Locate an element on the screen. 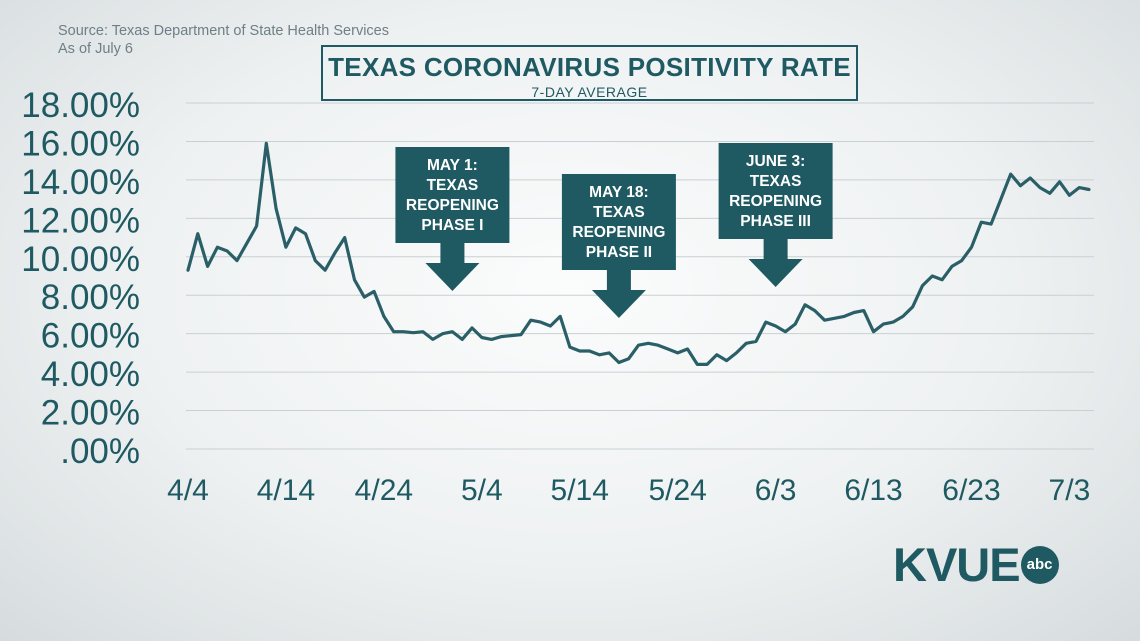  y-tick-label: 4.00% is located at coordinates (90, 374).